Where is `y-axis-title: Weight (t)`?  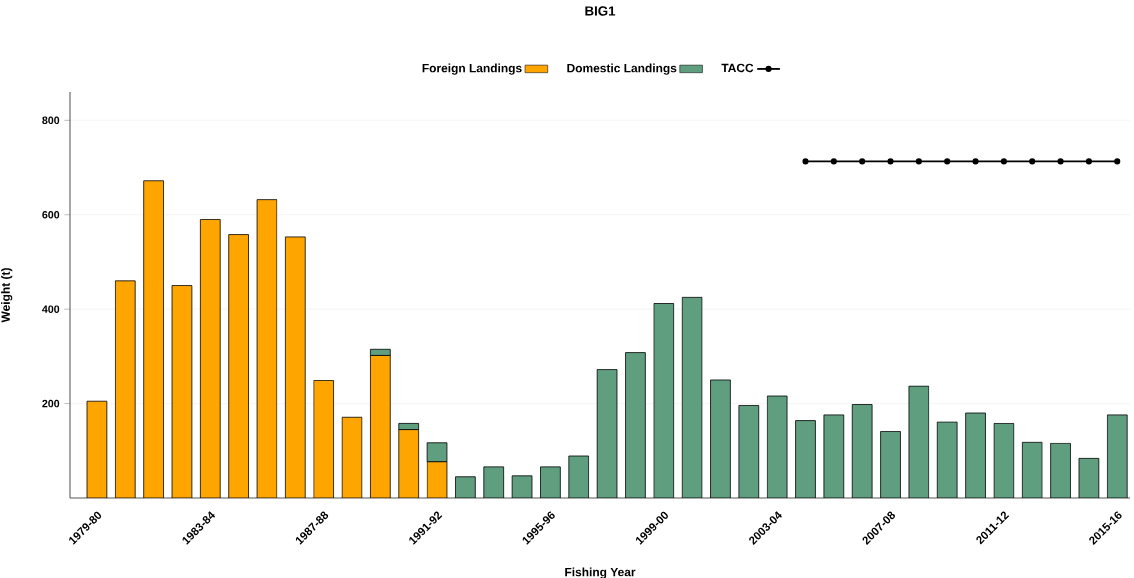
y-axis-title: Weight (t) is located at coordinates (7, 295).